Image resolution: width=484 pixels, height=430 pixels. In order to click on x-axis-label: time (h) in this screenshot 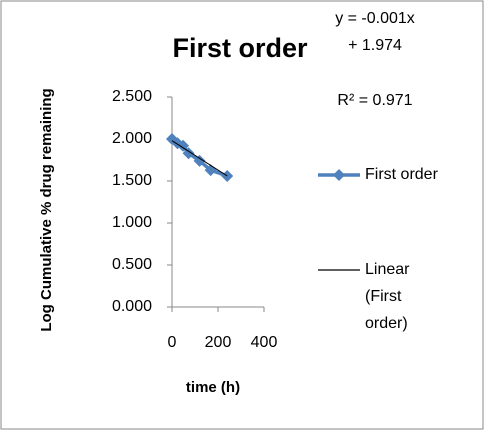, I will do `click(213, 387)`.